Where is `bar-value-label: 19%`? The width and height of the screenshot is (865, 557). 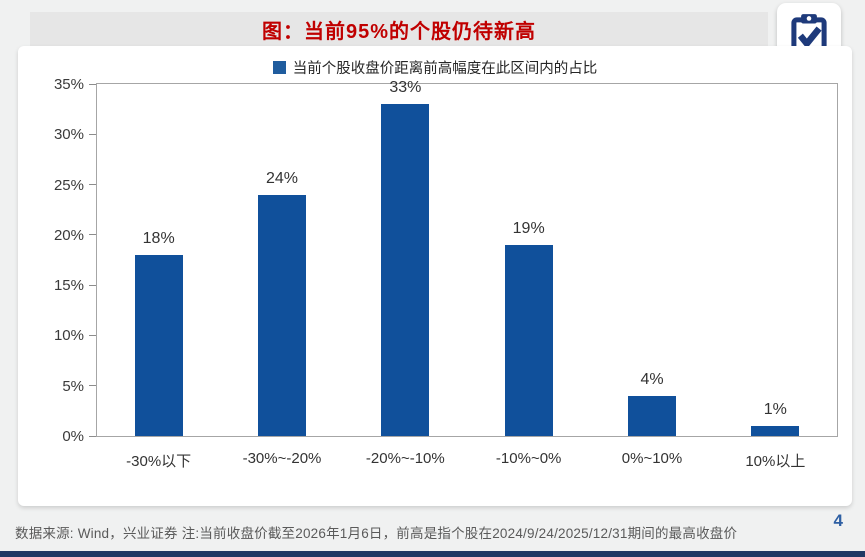 bar-value-label: 19% is located at coordinates (528, 228).